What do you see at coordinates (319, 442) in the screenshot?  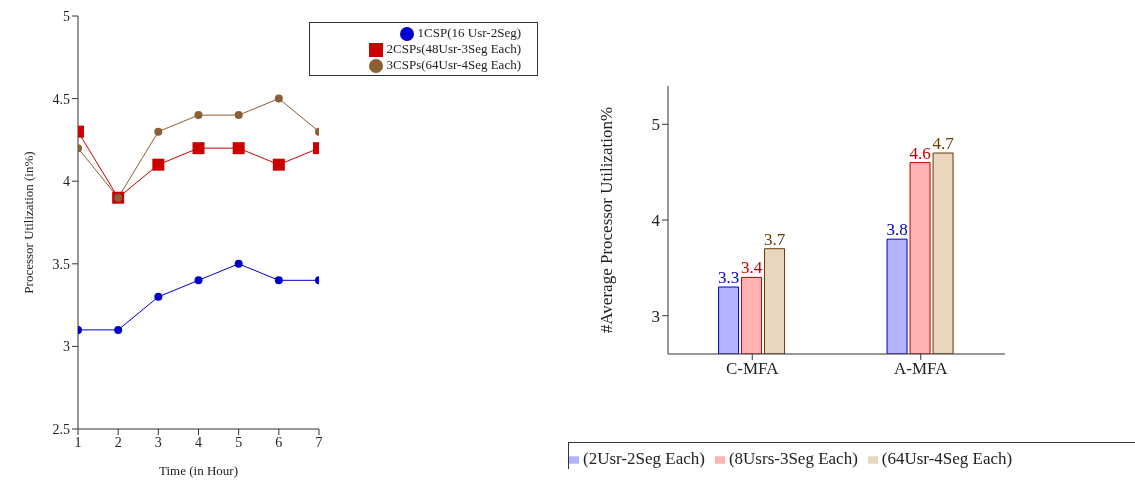 I see `x-tick-label: 7` at bounding box center [319, 442].